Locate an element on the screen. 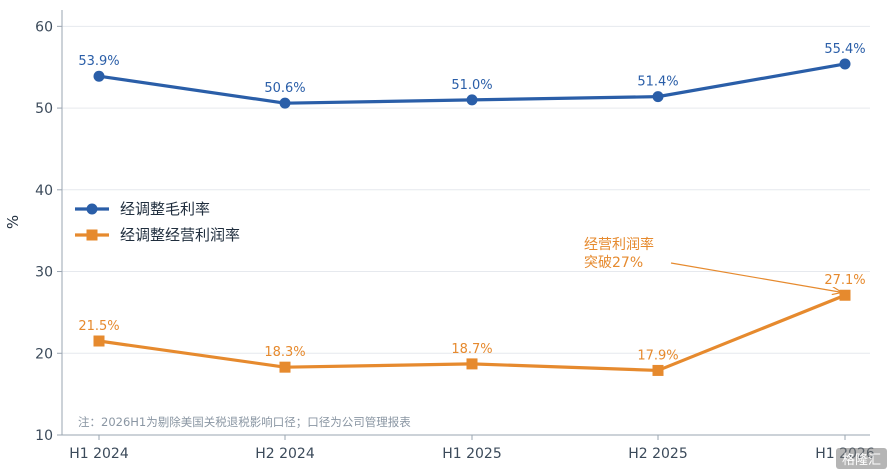 The height and width of the screenshot is (473, 893). data-label: 55.4% is located at coordinates (844, 49).